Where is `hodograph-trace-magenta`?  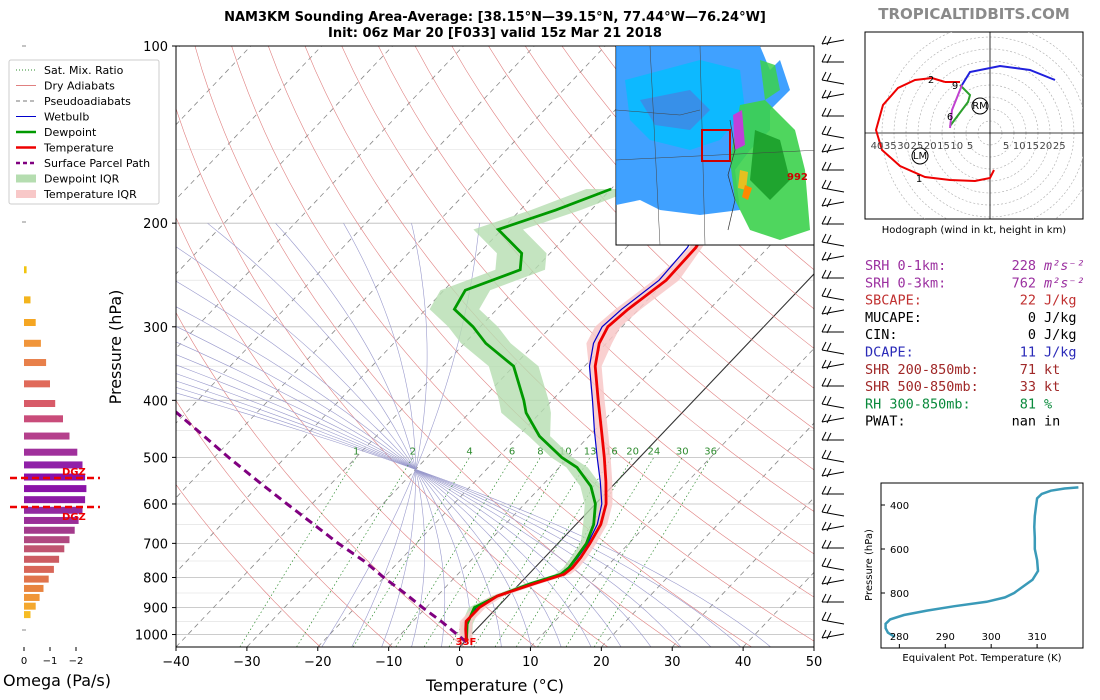
hodograph-trace-magenta is located at coordinates (956, 106).